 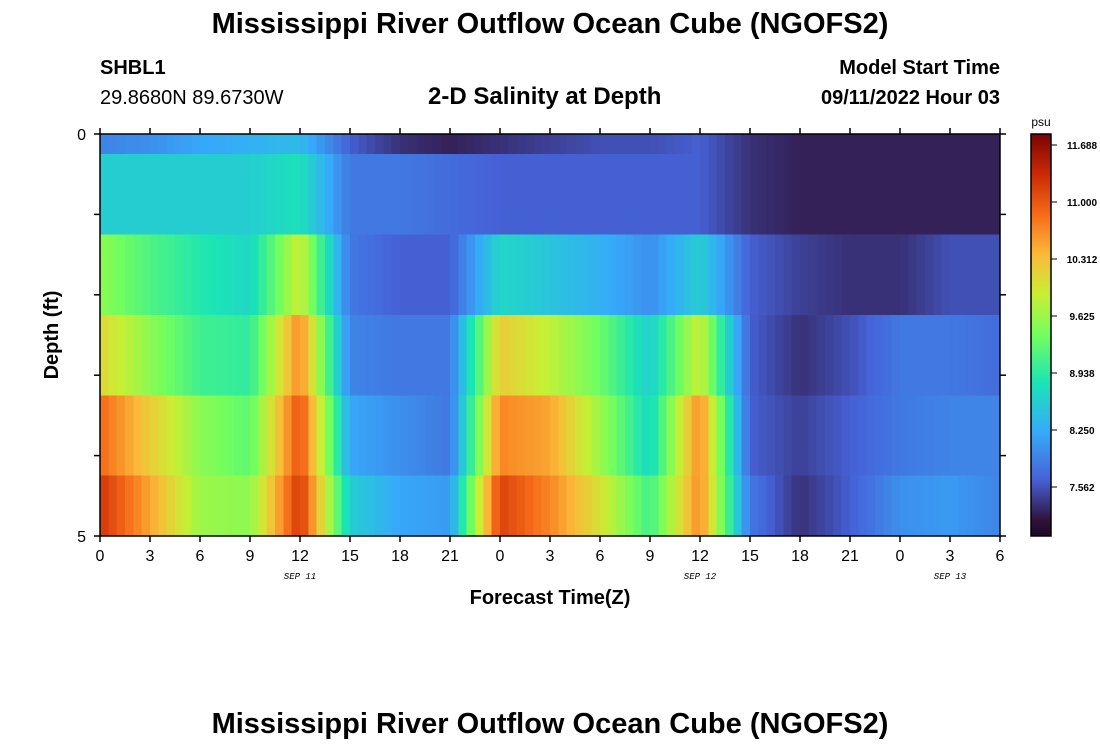 What do you see at coordinates (550, 598) in the screenshot?
I see `x-axis-label: Forecast Time(Z)` at bounding box center [550, 598].